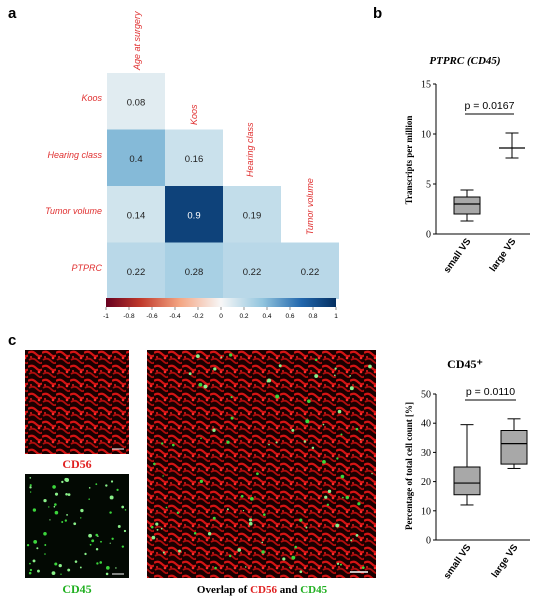 This screenshot has width=550, height=605. What do you see at coordinates (221, 302) in the screenshot?
I see `colorbar` at bounding box center [221, 302].